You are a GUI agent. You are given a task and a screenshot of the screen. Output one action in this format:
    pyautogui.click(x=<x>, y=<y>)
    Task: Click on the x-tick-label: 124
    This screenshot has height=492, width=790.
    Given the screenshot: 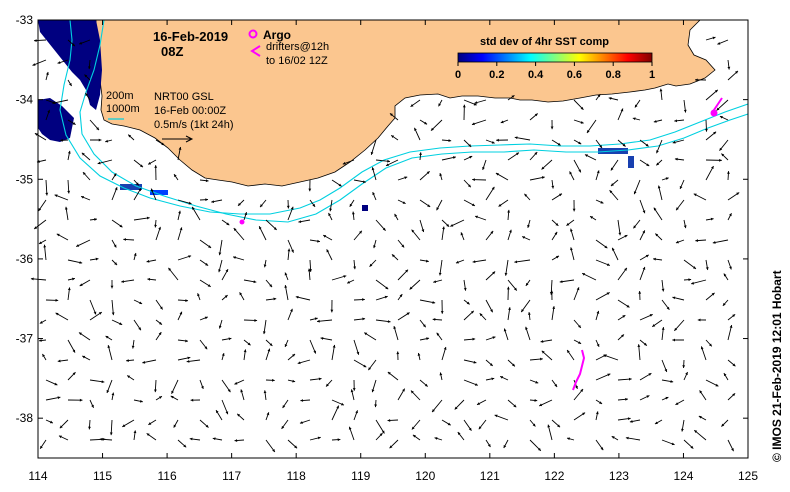 What is the action you would take?
    pyautogui.click(x=683, y=476)
    